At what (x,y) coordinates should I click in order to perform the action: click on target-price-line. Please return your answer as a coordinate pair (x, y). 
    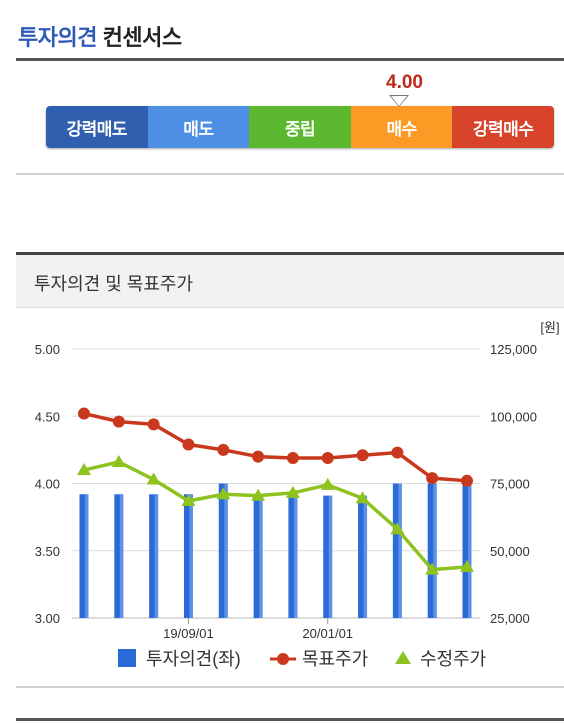
    Looking at the image, I should click on (275, 447).